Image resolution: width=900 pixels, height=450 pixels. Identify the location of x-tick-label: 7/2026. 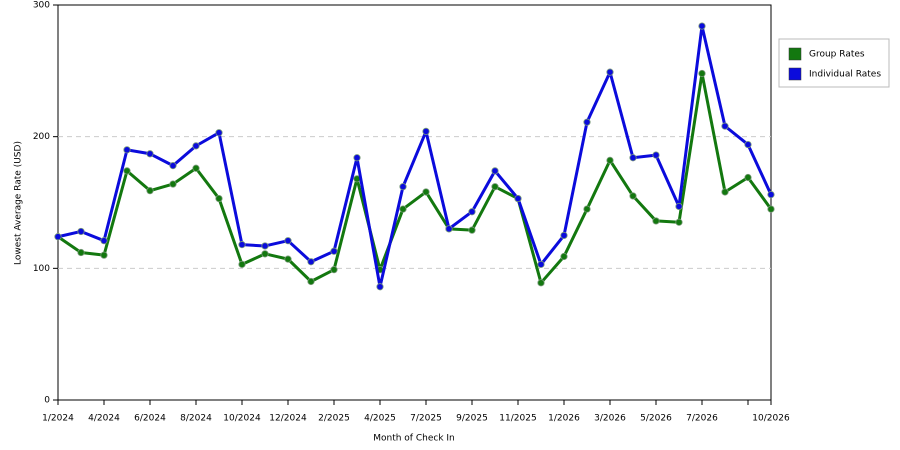
(702, 419).